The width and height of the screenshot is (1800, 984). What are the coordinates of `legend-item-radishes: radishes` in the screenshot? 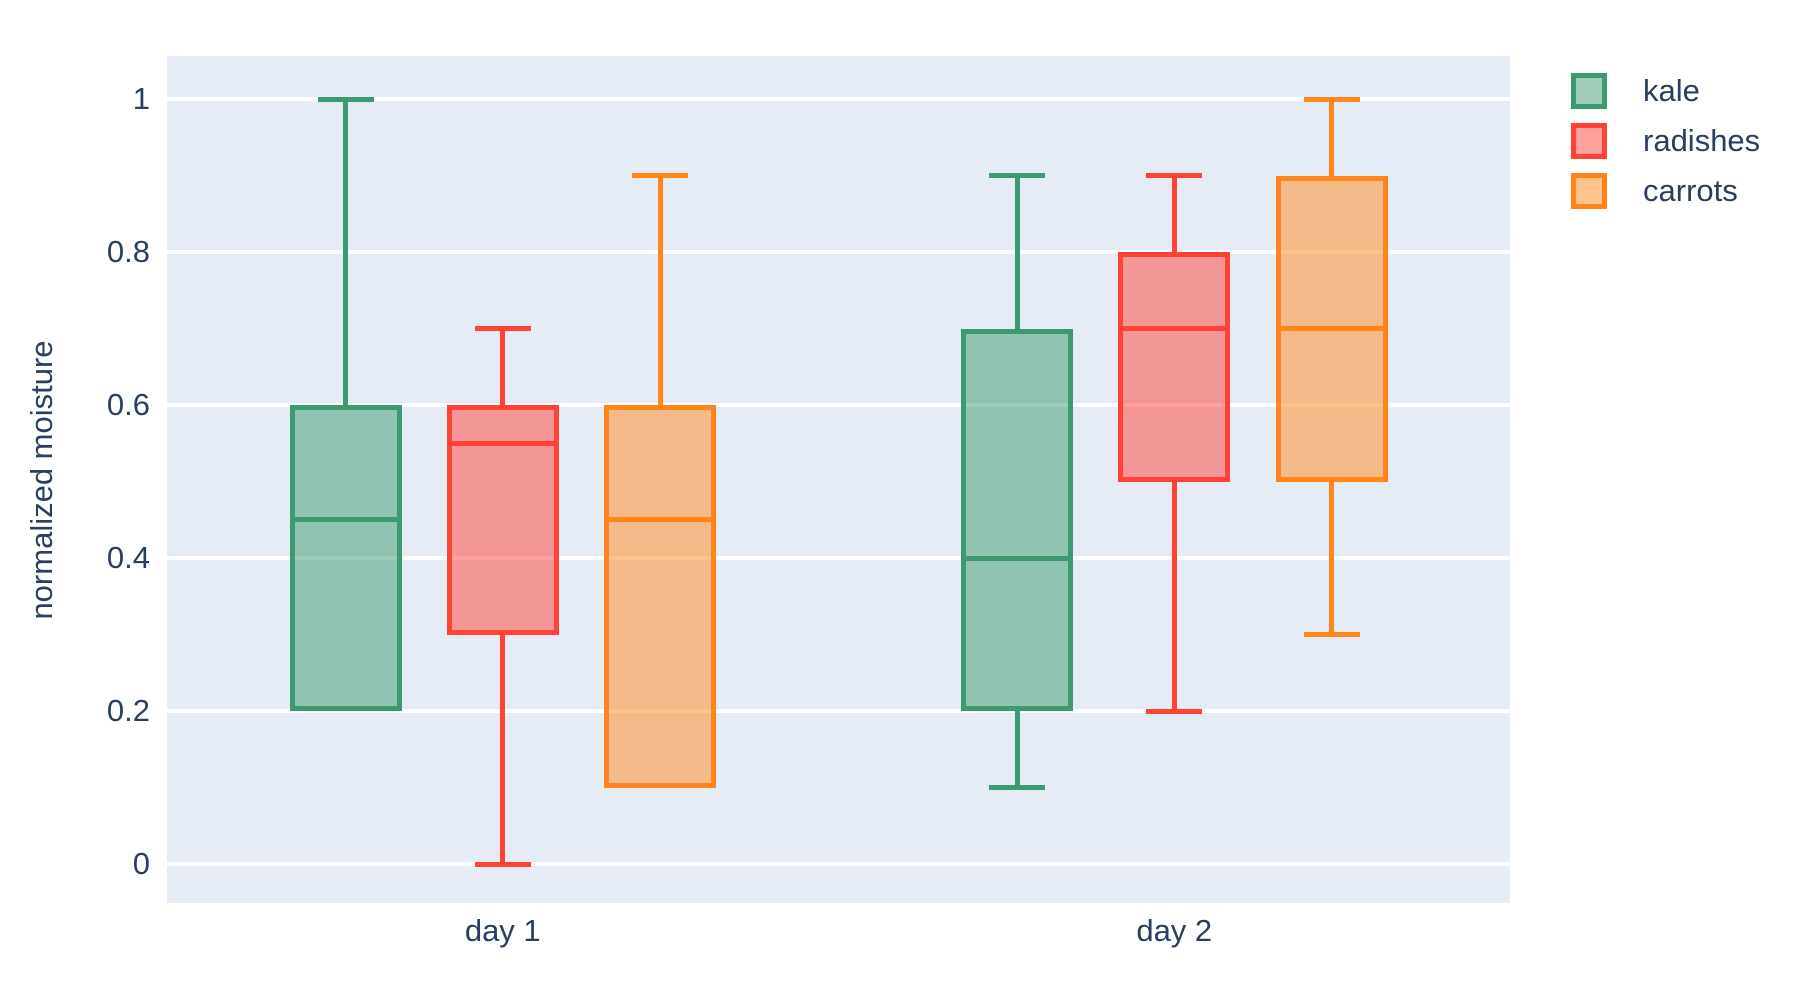 It's located at (1665, 141).